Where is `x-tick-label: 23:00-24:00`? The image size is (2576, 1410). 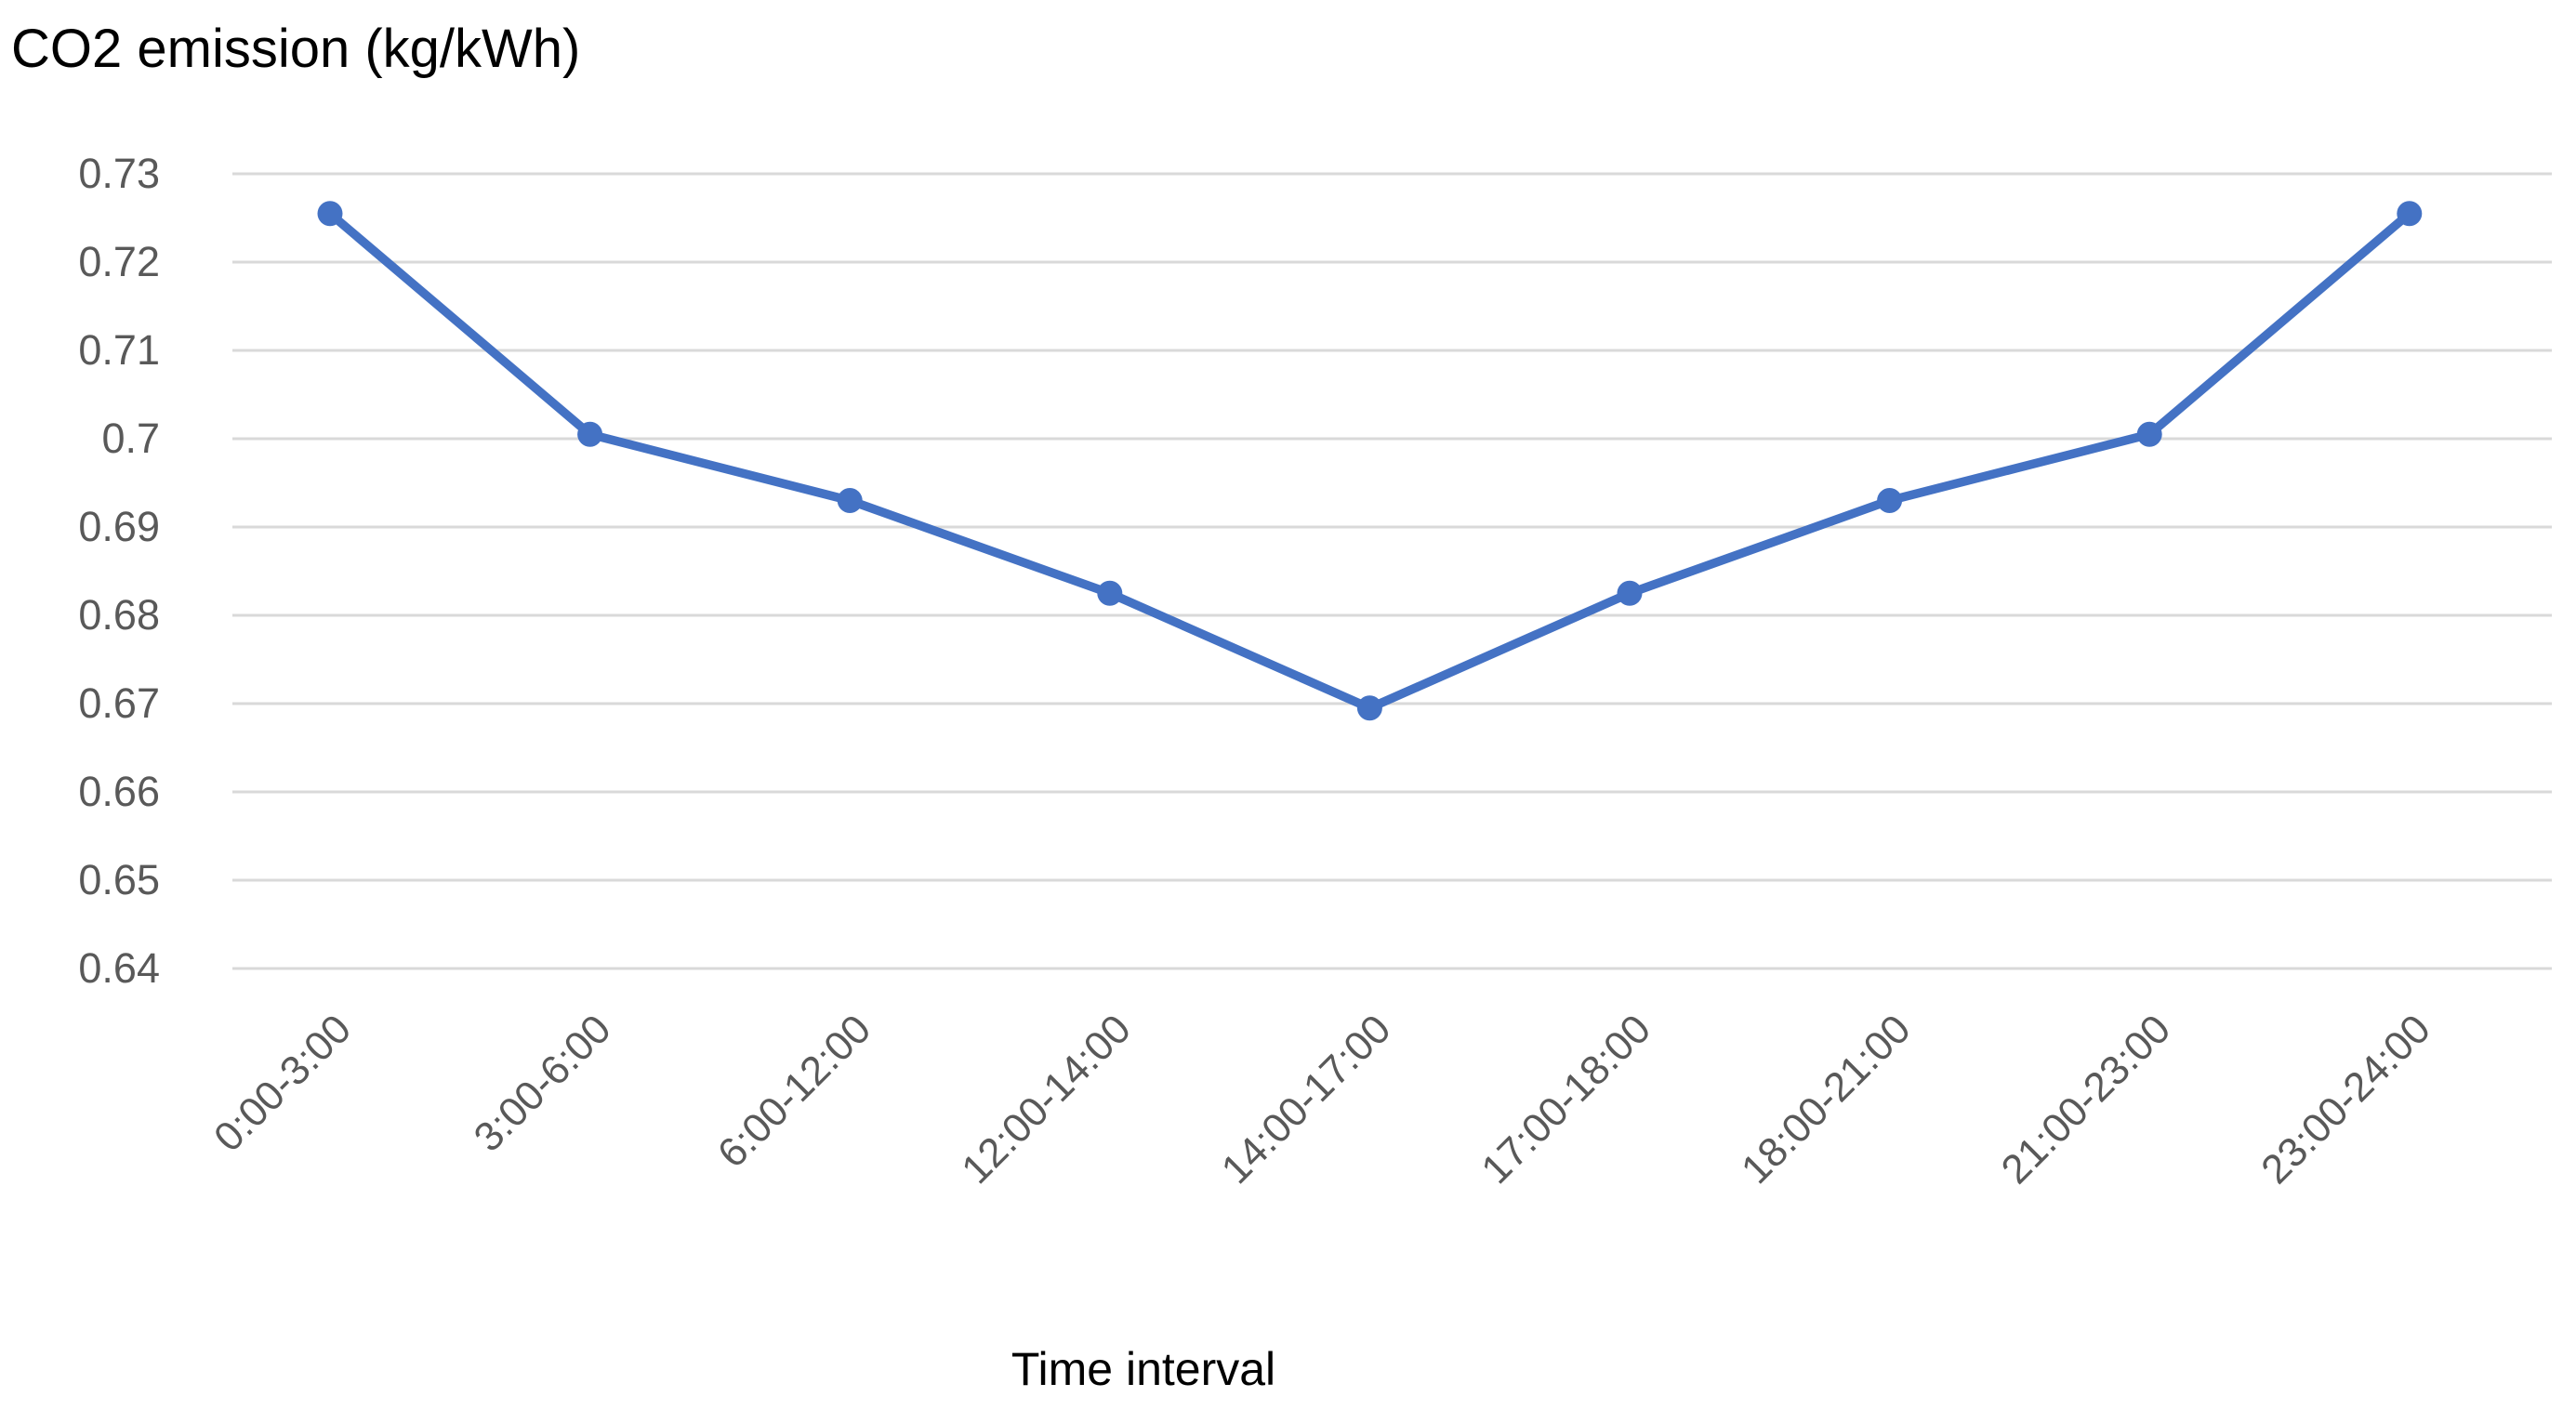 x-tick-label: 23:00-24:00 is located at coordinates (2345, 1099).